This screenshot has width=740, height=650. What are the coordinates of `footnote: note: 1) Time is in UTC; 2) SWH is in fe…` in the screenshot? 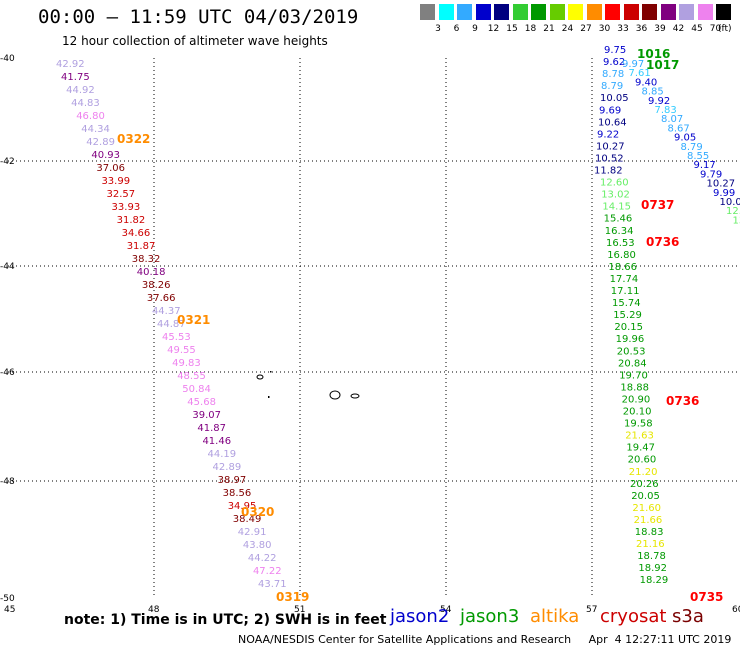 It's located at (225, 620).